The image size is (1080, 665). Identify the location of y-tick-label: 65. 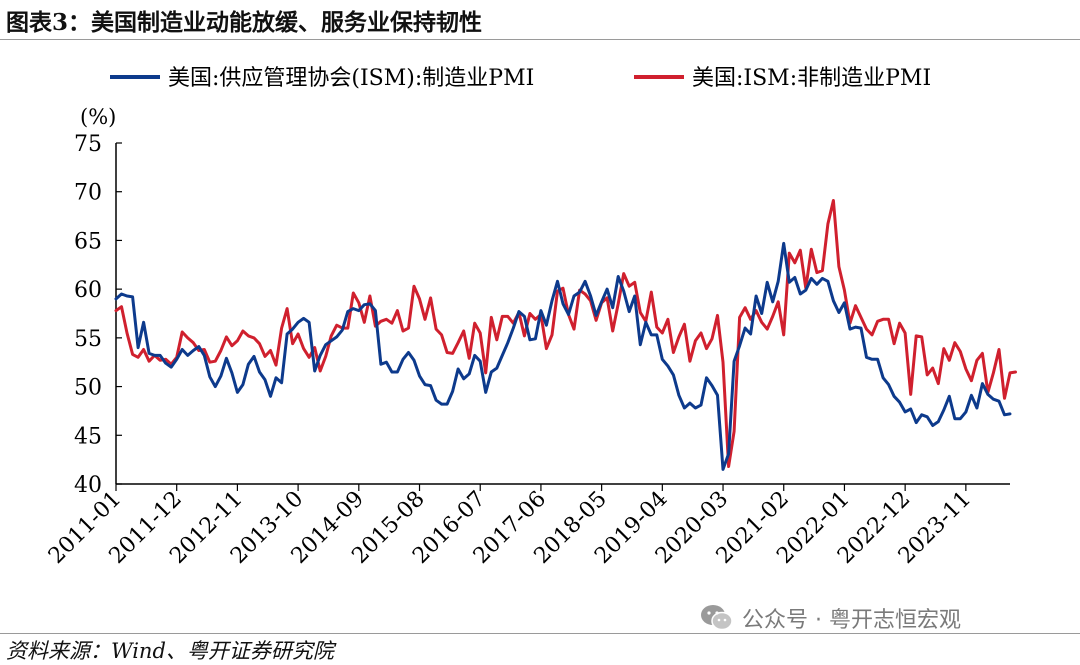
(88, 241).